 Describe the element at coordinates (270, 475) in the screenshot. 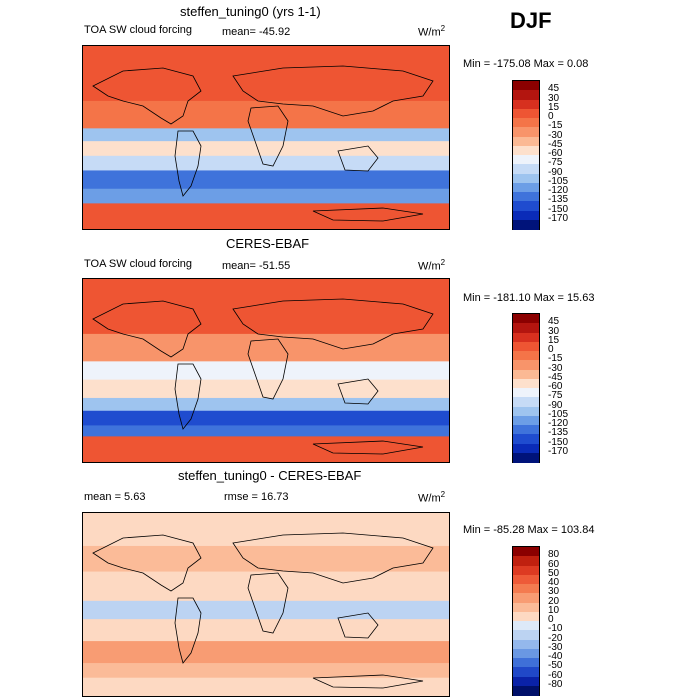

I see `panel-3-title: steffen_tuning0 - CERES-EBAF` at that location.